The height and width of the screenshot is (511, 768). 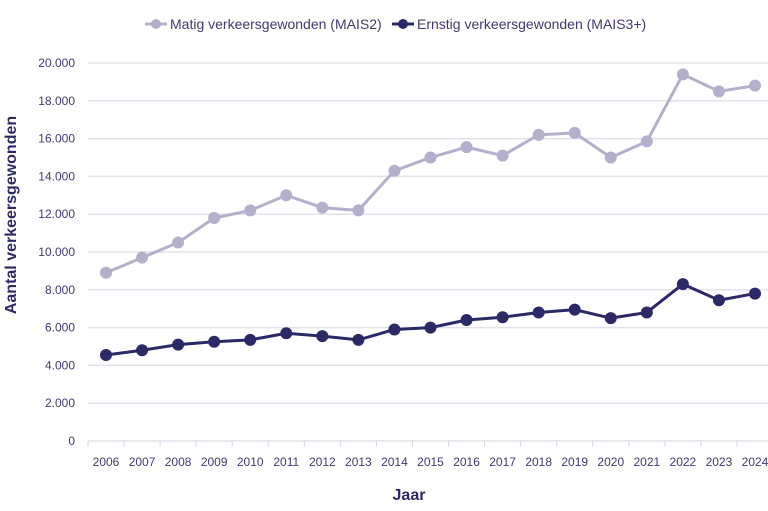 What do you see at coordinates (71, 441) in the screenshot?
I see `y-tick-label: 0` at bounding box center [71, 441].